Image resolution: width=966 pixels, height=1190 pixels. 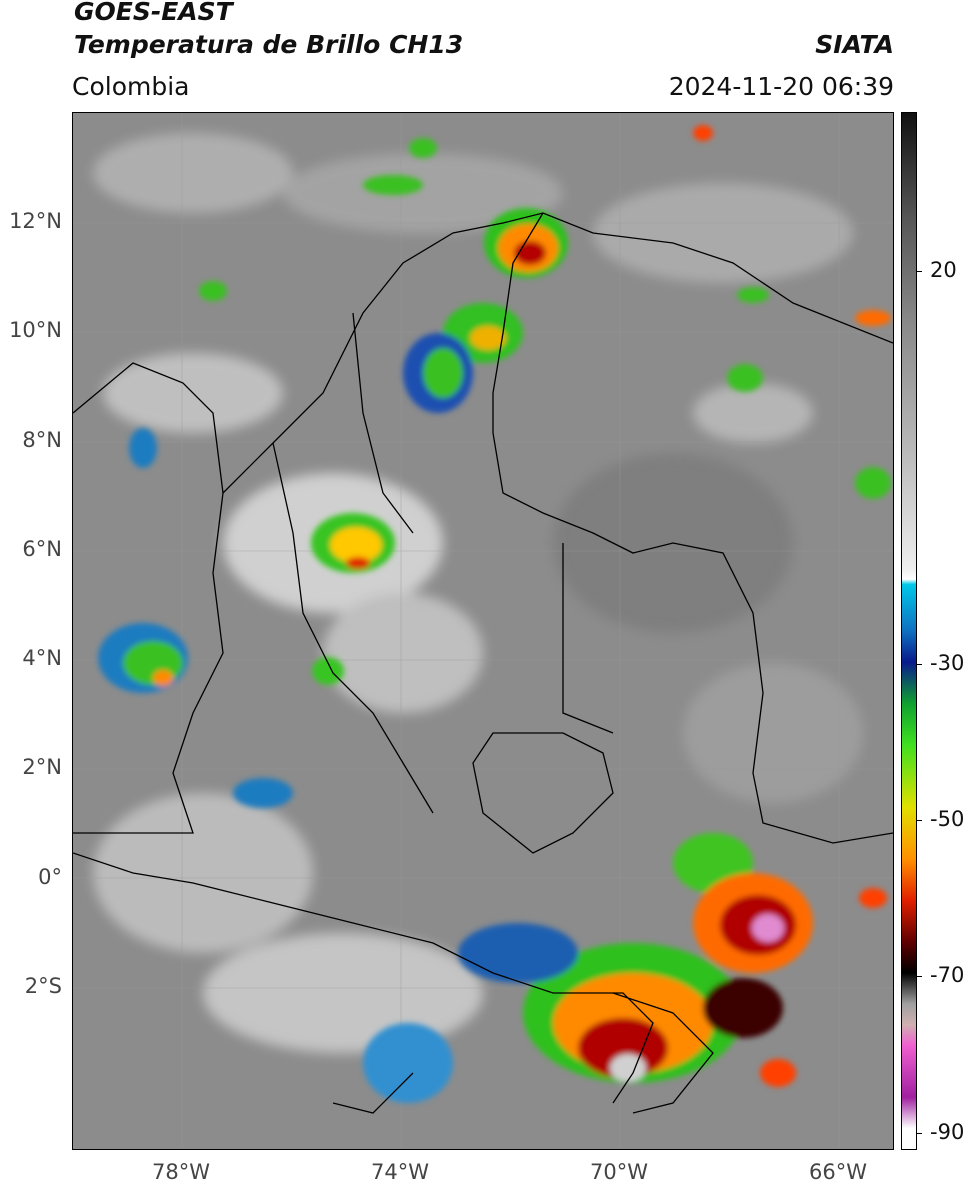 What do you see at coordinates (919, 1133) in the screenshot?
I see `colorbar-tick-minus90` at bounding box center [919, 1133].